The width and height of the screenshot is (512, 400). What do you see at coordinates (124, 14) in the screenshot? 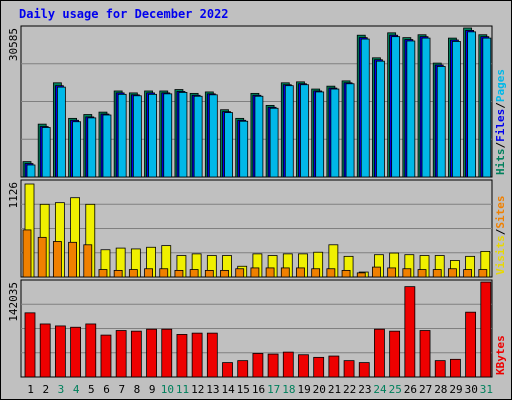
I see `chart-title: Daily usage for December 2022` at bounding box center [124, 14].